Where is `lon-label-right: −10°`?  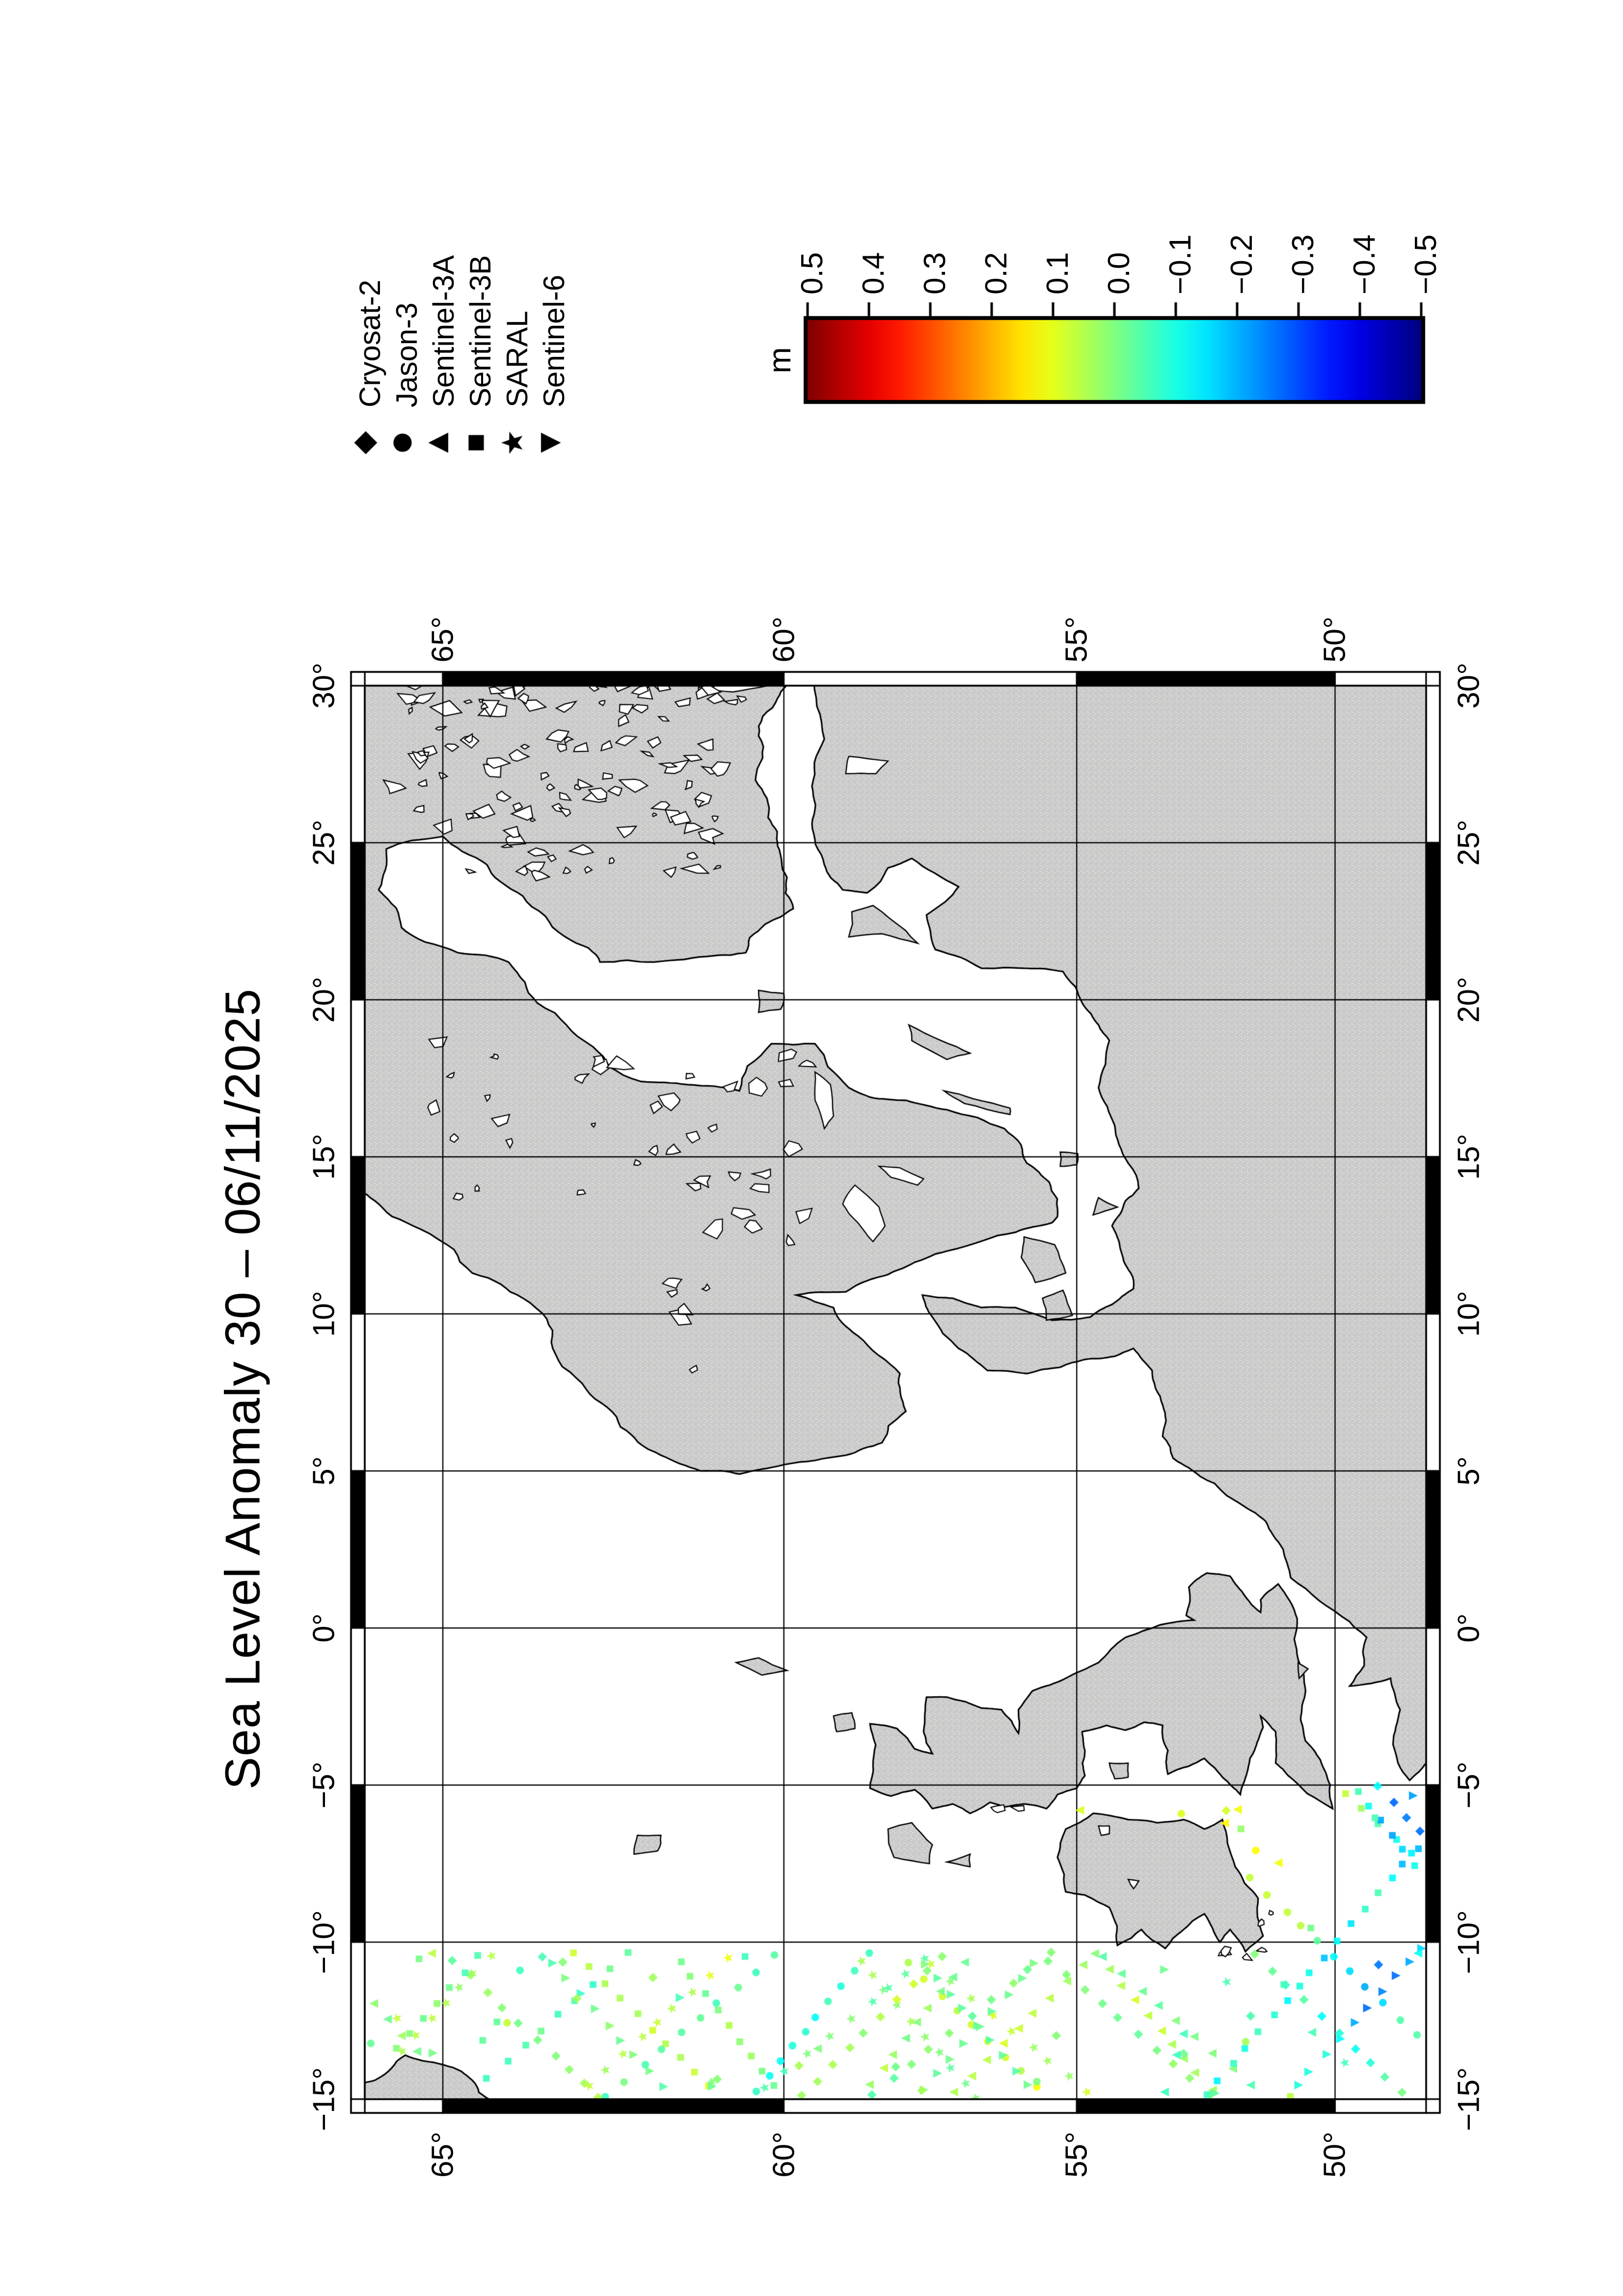
lon-label-right: −10° is located at coordinates (1469, 1942).